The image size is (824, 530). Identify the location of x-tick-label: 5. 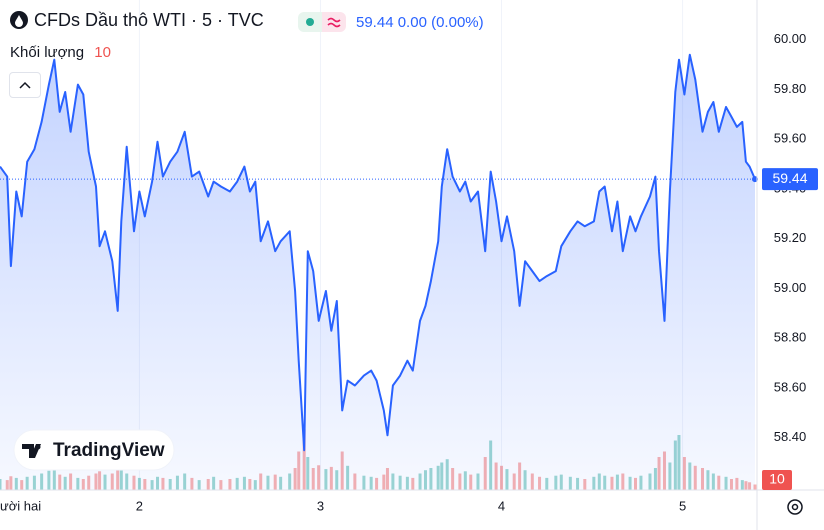
(682, 505).